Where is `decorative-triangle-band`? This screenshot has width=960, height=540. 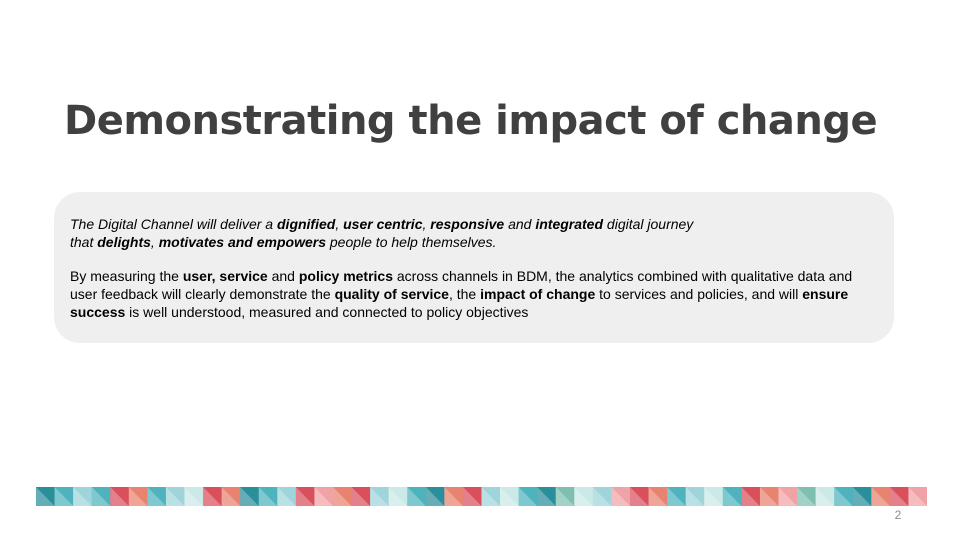 decorative-triangle-band is located at coordinates (481, 496).